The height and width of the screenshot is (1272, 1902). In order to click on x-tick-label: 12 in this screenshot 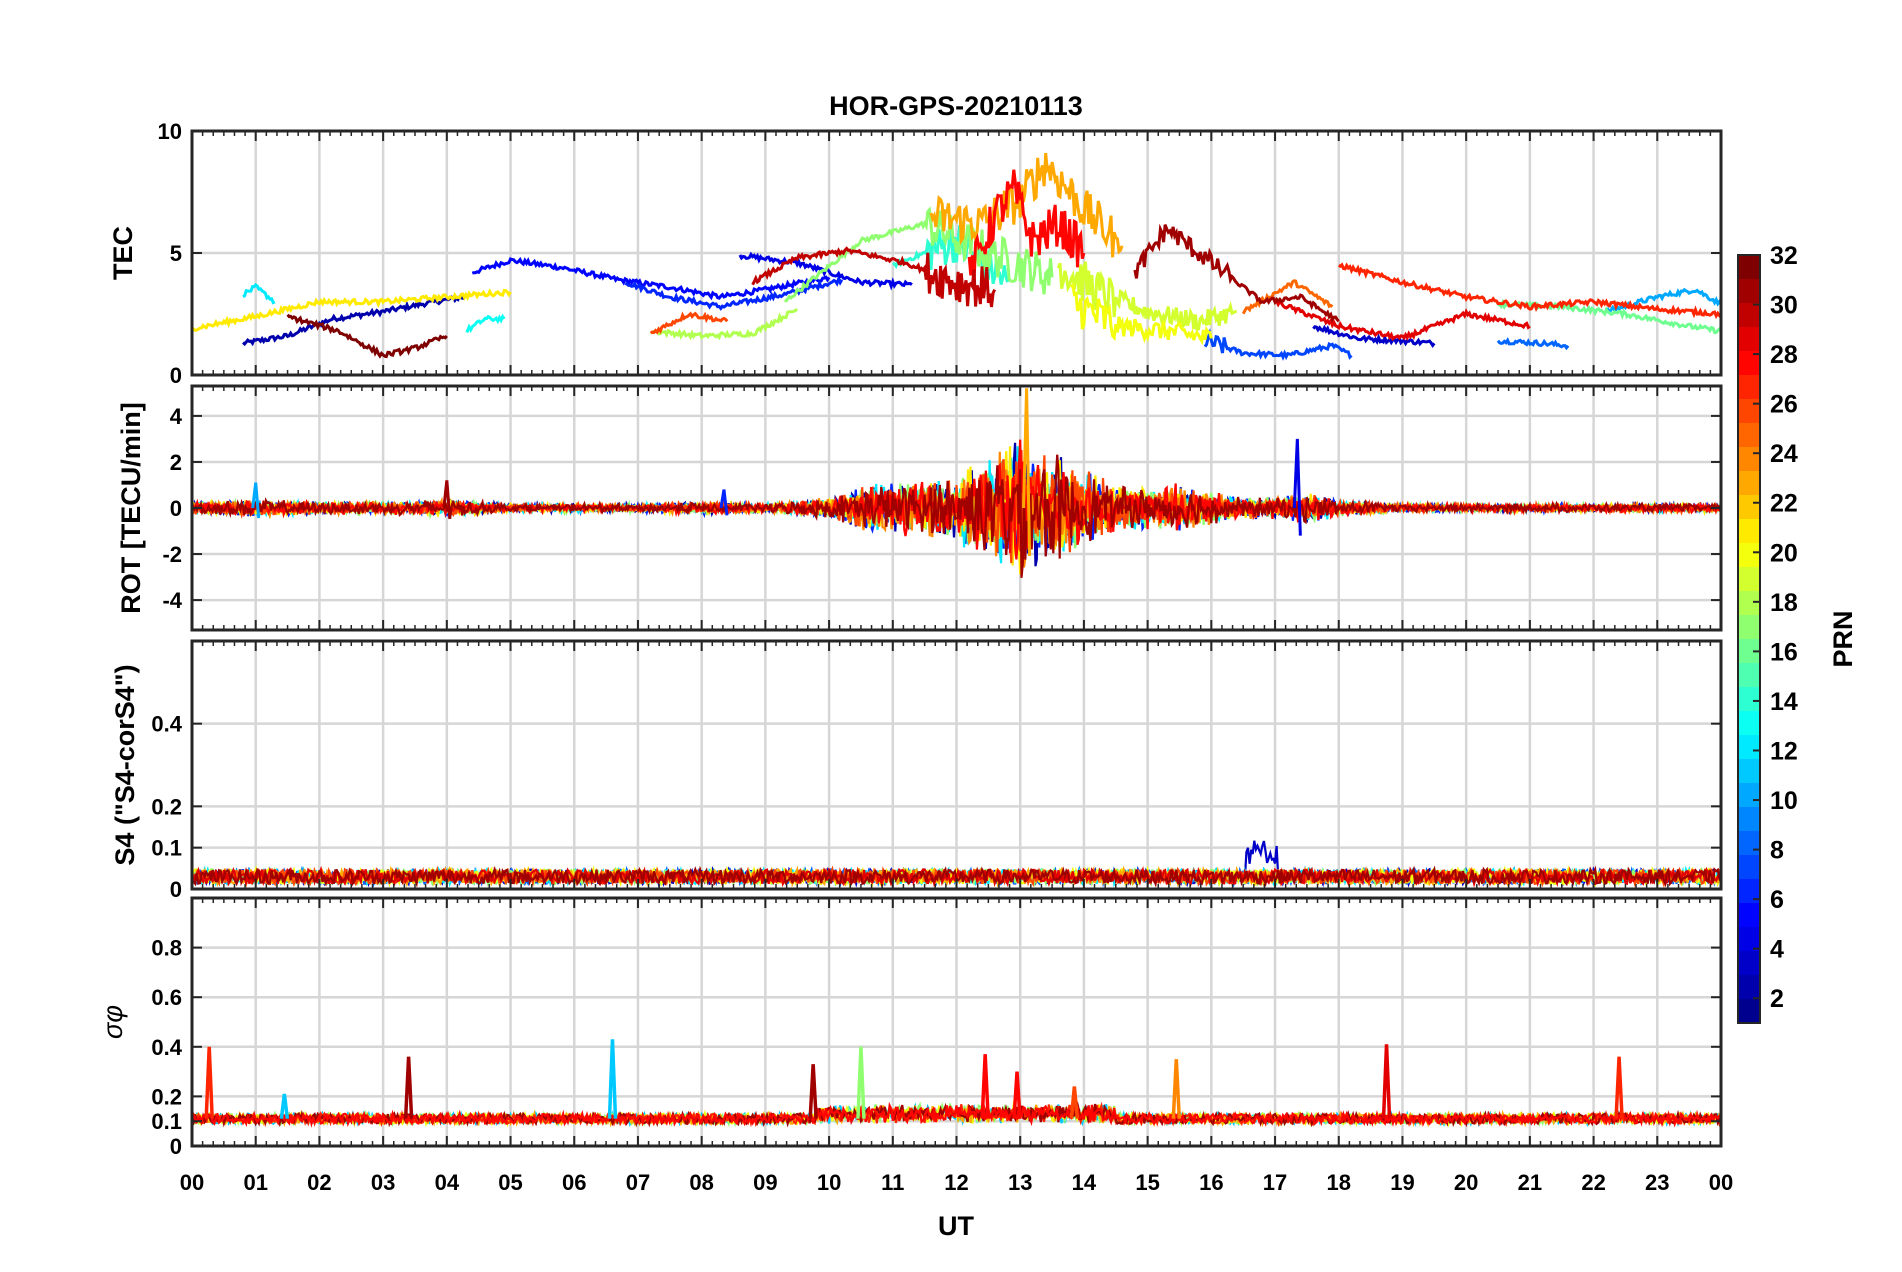, I will do `click(956, 1182)`.